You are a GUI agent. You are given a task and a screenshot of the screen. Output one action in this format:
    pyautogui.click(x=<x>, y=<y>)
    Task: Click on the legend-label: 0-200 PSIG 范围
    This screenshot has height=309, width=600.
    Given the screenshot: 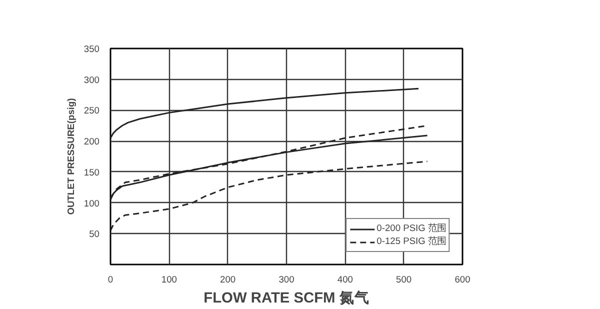 What is the action you would take?
    pyautogui.click(x=411, y=228)
    